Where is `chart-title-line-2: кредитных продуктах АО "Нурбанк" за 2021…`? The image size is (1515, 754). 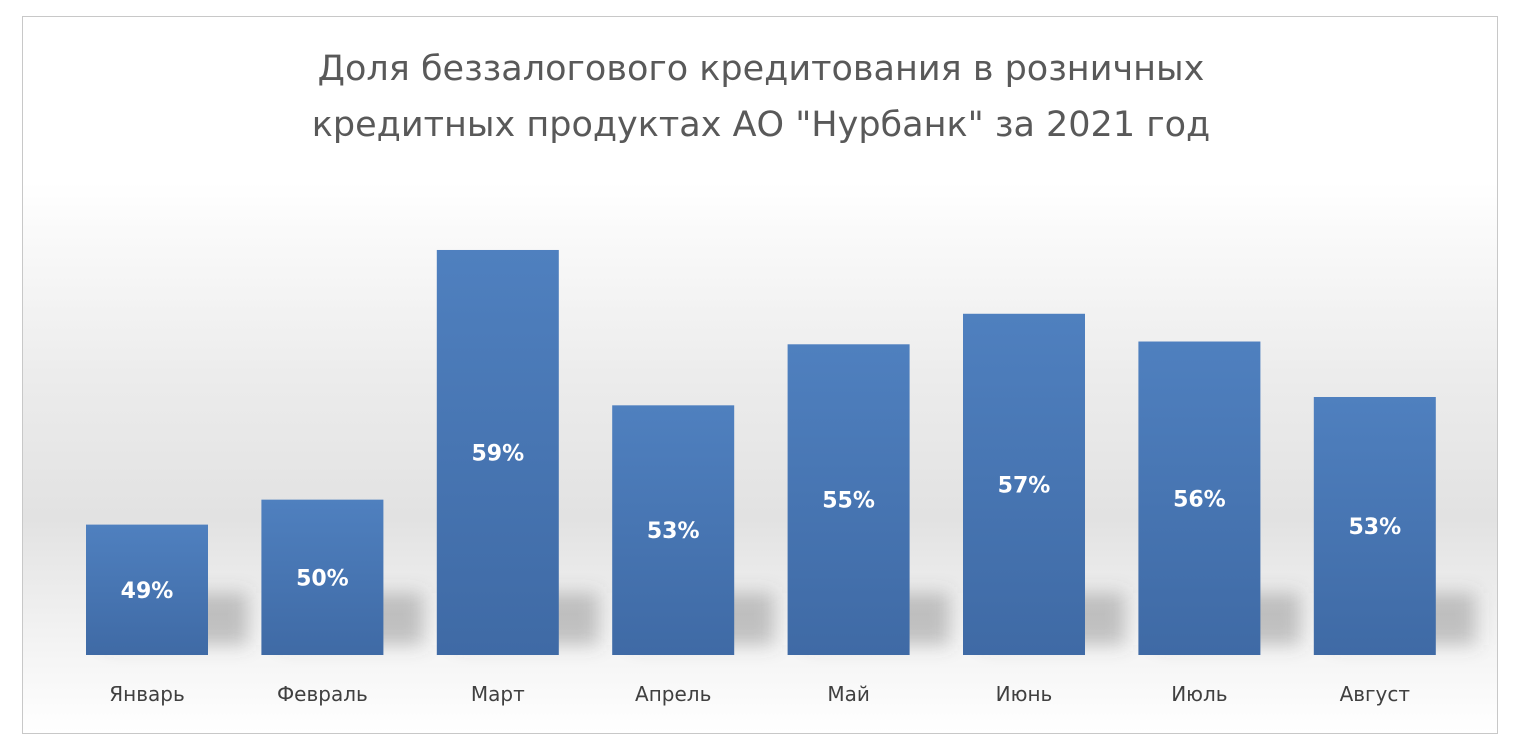 chart-title-line-2: кредитных продуктах АО "Нурбанк" за 2021… is located at coordinates (761, 125).